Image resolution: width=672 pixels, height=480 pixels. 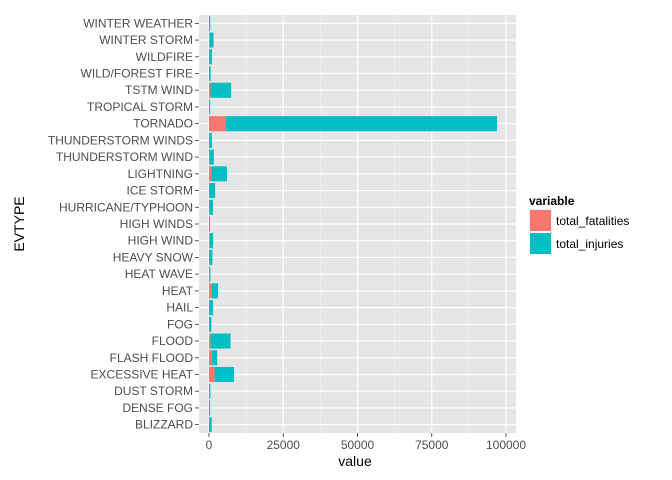 What do you see at coordinates (578, 232) in the screenshot?
I see `legend-items: total_fatalities total_injuries` at bounding box center [578, 232].